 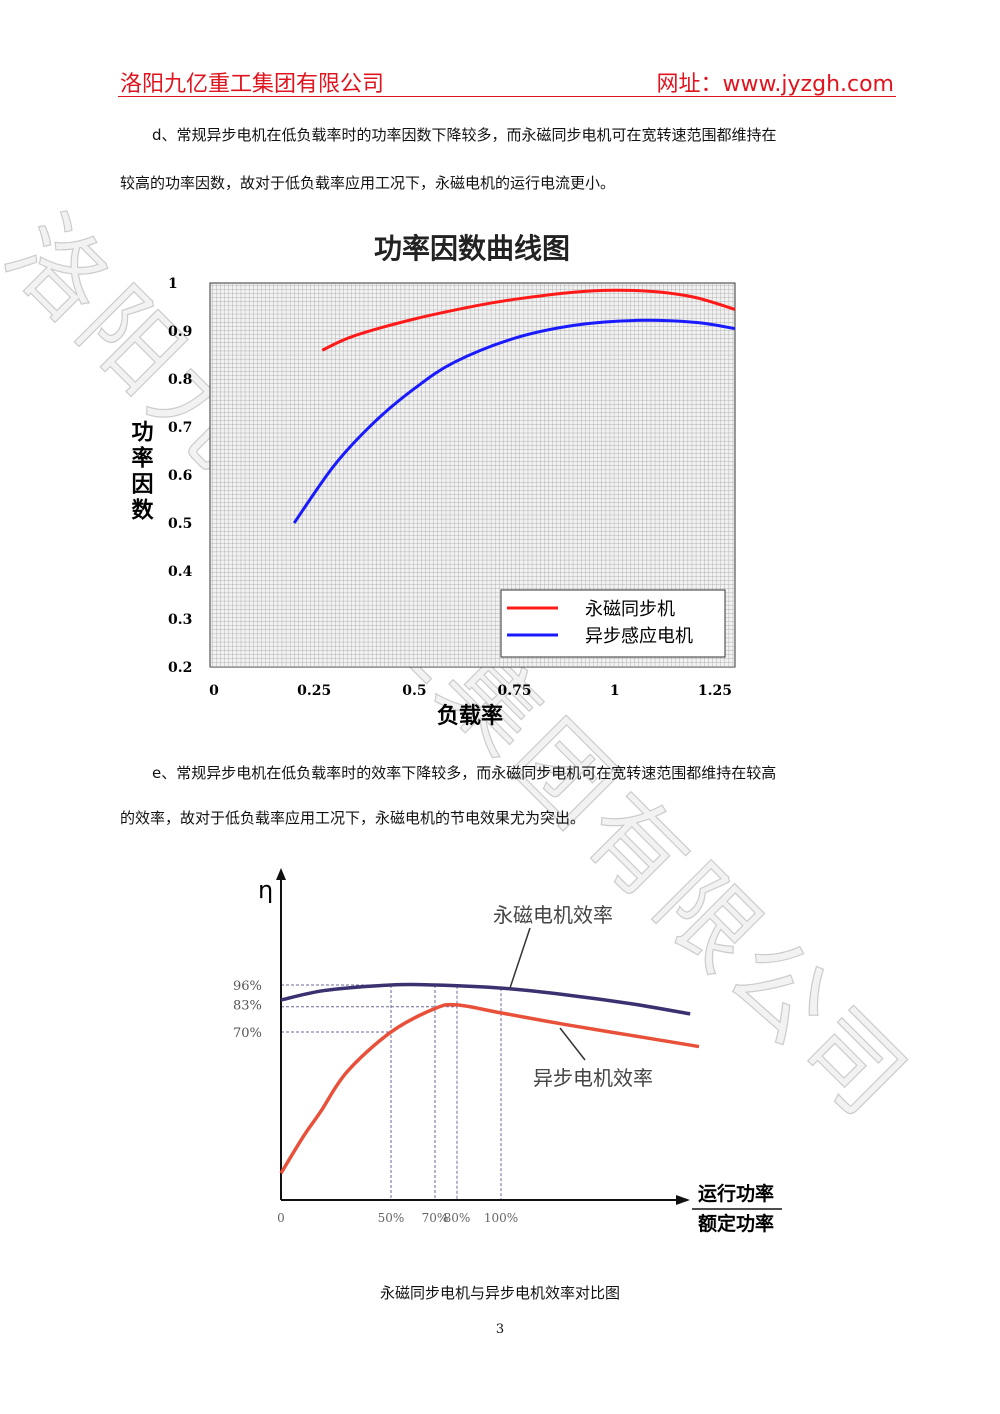 What do you see at coordinates (247, 1033) in the screenshot?
I see `y-tick-label: 70%` at bounding box center [247, 1033].